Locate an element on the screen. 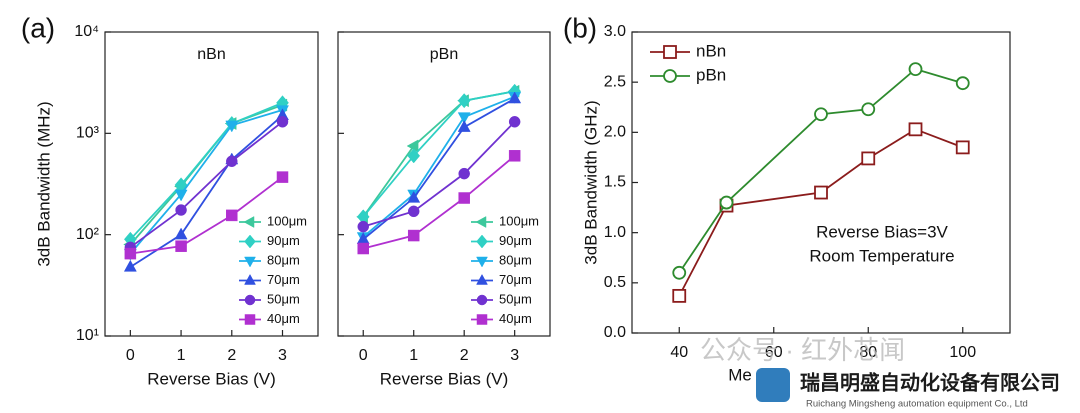  x-axis-label: Me is located at coordinates (740, 374).